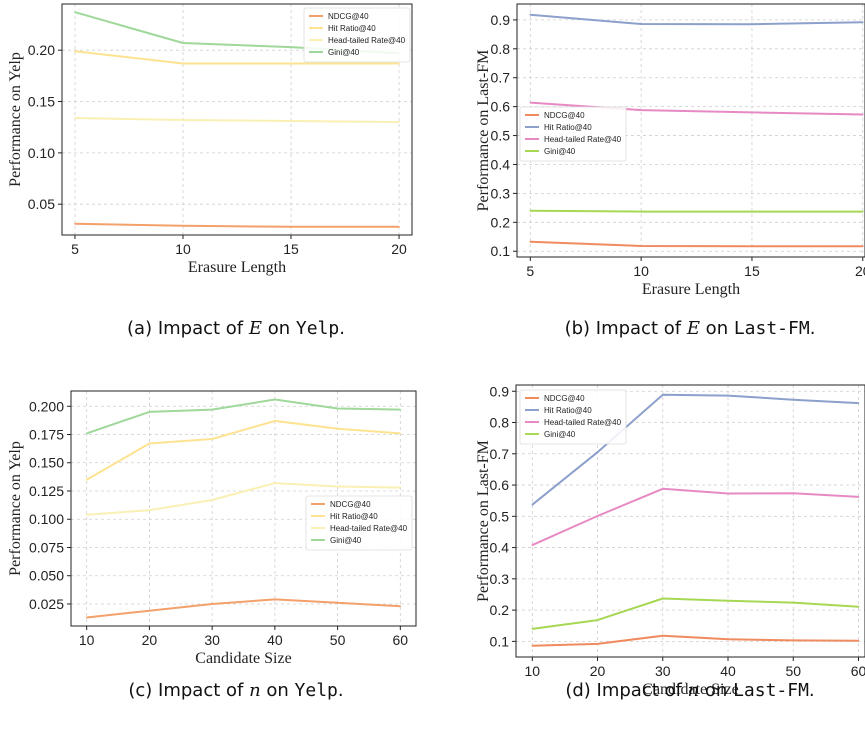  What do you see at coordinates (626, 328) in the screenshot?
I see `caption-pre: (b) Impact of` at bounding box center [626, 328].